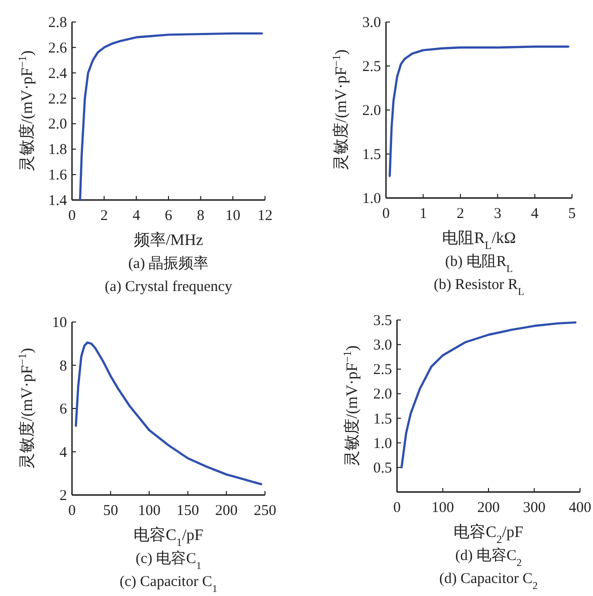 The height and width of the screenshot is (596, 593). What do you see at coordinates (572, 214) in the screenshot?
I see `x-tick-label: 5` at bounding box center [572, 214].